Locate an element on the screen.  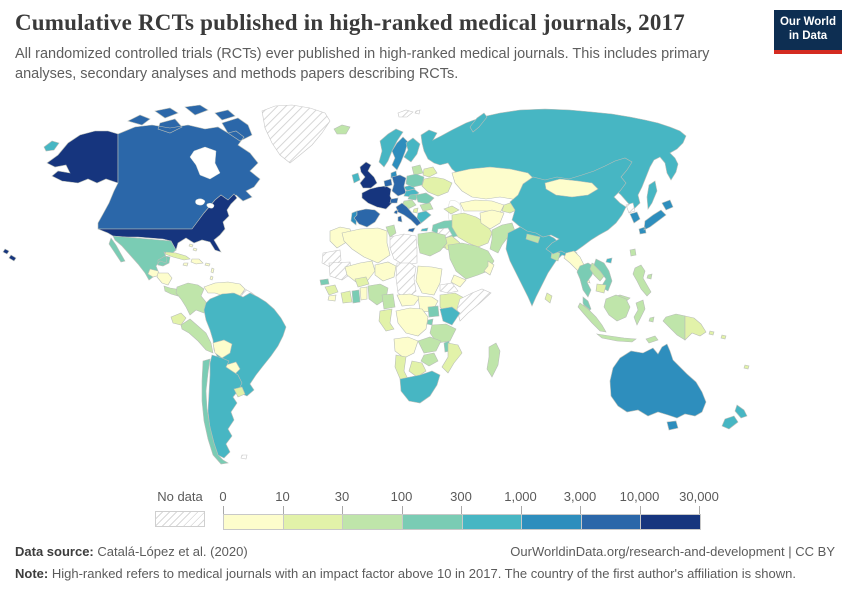
country-hungary is located at coordinates (413, 197).